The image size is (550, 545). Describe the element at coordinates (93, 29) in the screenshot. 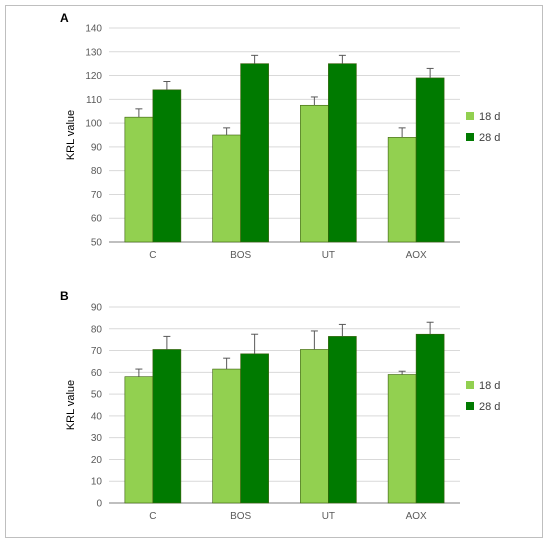

I see `y-tick-label: 140` at that location.